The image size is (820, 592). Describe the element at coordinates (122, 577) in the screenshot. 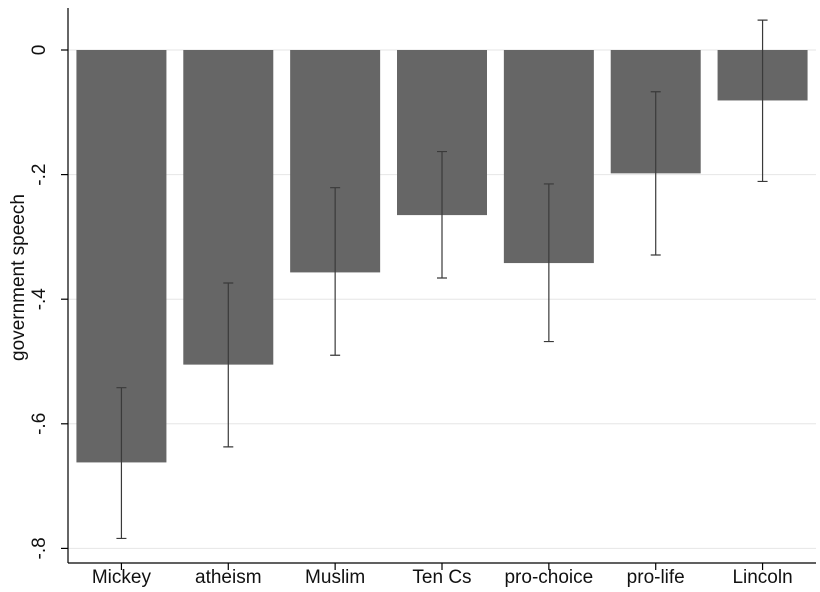

I see `x-tick-label: Mickey` at that location.